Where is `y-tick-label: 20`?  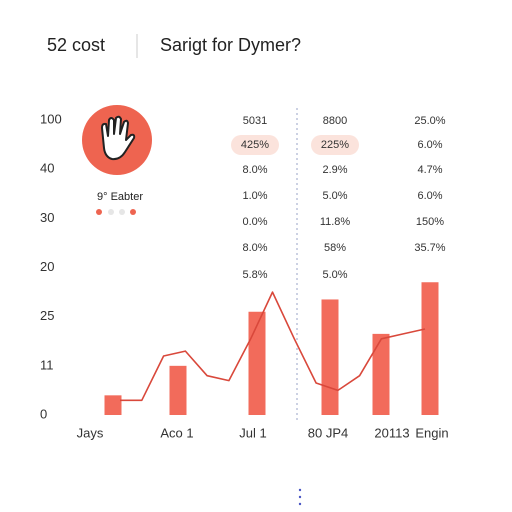
y-tick-label: 20 is located at coordinates (47, 266).